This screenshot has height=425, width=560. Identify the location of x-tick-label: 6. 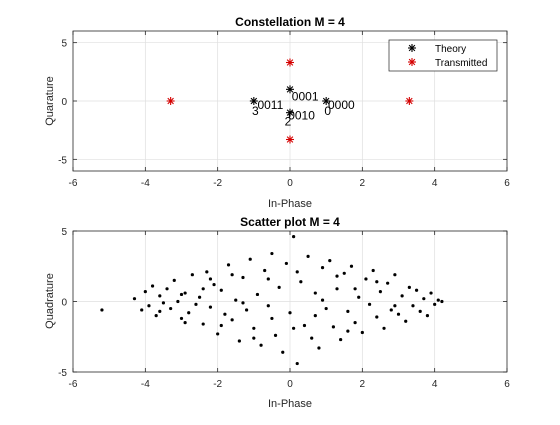
(507, 384).